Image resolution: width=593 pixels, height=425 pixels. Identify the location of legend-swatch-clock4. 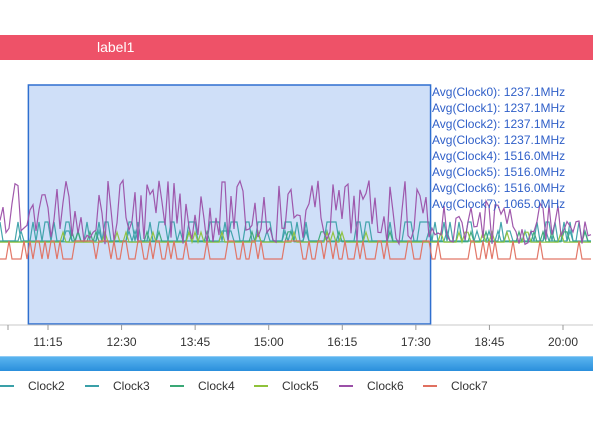
(177, 386).